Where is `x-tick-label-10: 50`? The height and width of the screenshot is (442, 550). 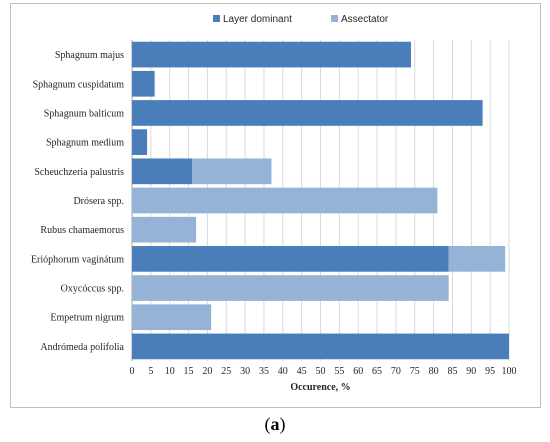
x-tick-label-10: 50 is located at coordinates (321, 371).